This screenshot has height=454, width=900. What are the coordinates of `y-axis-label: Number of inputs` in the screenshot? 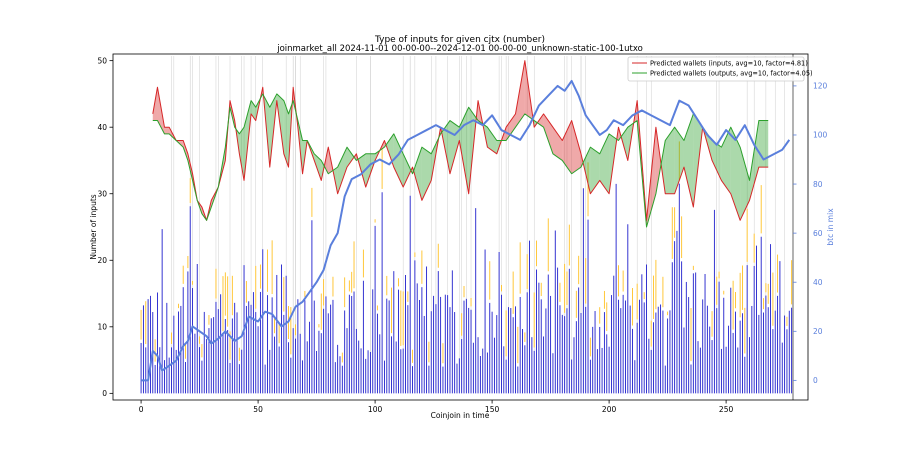 It's located at (93, 226).